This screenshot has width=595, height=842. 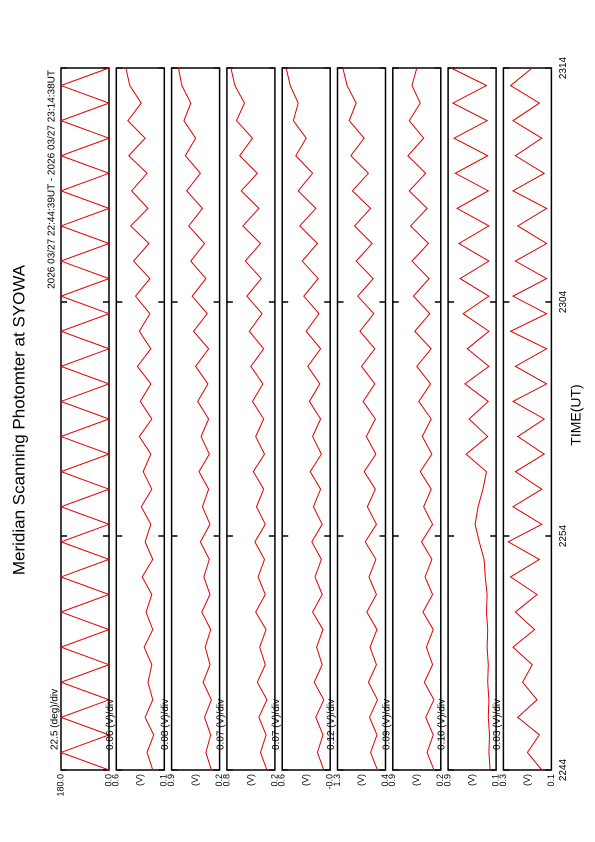 What do you see at coordinates (108, 780) in the screenshot?
I see `y-tick-label: 0.0` at bounding box center [108, 780].